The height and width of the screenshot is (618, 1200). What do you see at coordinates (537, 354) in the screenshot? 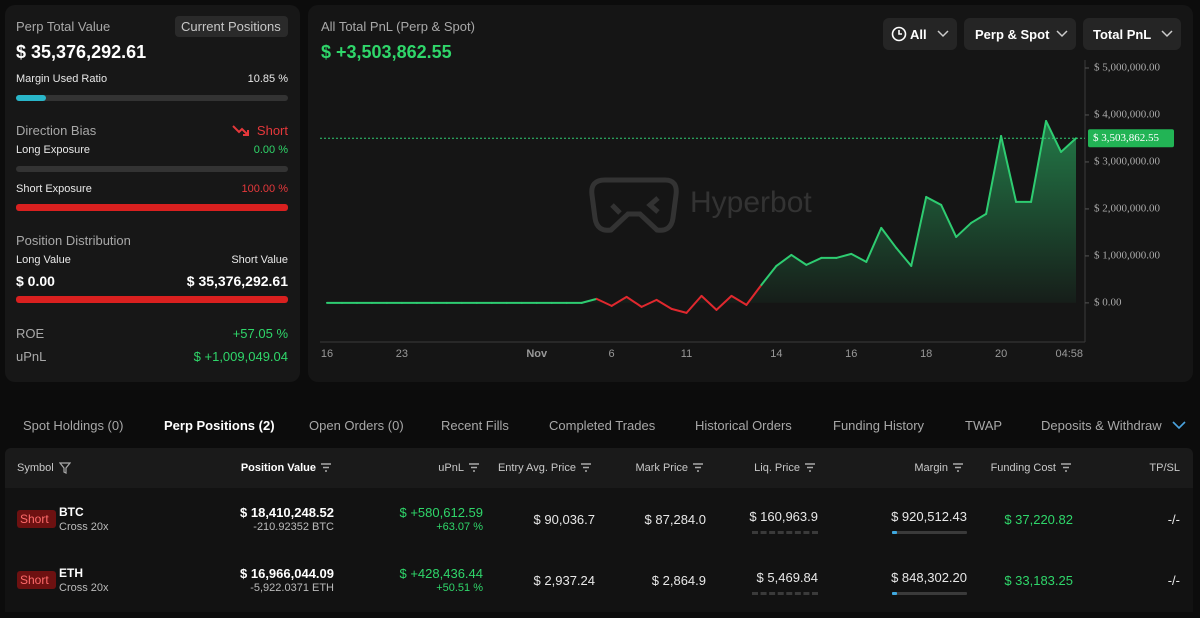
I see `x-tick-label: Nov` at bounding box center [537, 354].